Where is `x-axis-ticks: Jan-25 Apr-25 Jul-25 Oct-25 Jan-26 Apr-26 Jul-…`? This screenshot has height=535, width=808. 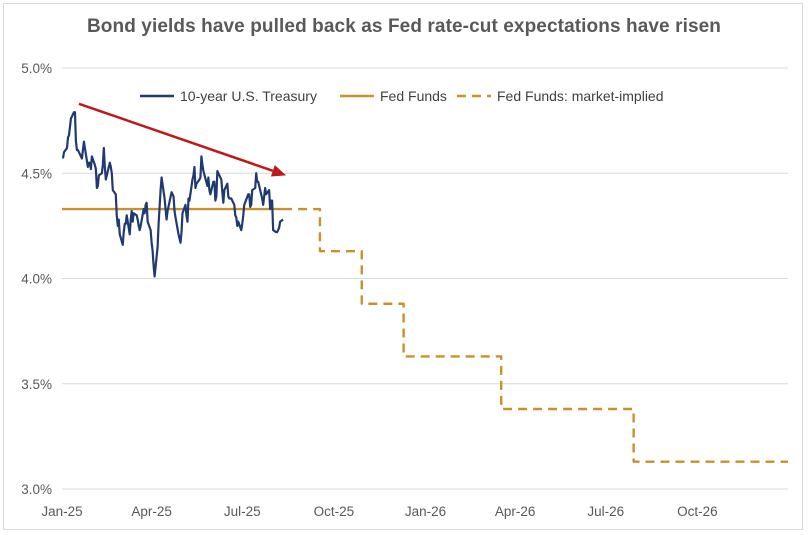 x-axis-ticks: Jan-25 Apr-25 Jul-25 Oct-25 Jan-26 Apr-26 Jul-… is located at coordinates (379, 511).